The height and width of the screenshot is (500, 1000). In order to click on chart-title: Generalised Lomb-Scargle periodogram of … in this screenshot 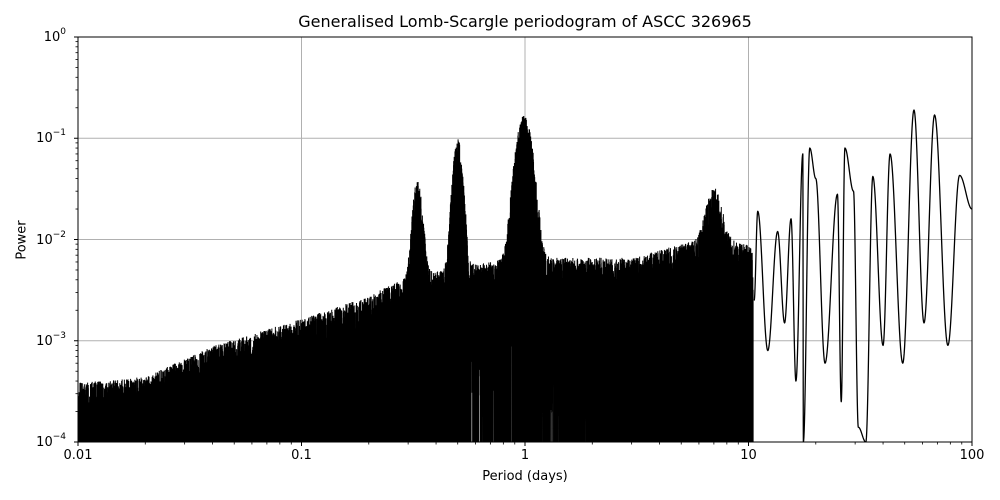, I will do `click(525, 21)`.